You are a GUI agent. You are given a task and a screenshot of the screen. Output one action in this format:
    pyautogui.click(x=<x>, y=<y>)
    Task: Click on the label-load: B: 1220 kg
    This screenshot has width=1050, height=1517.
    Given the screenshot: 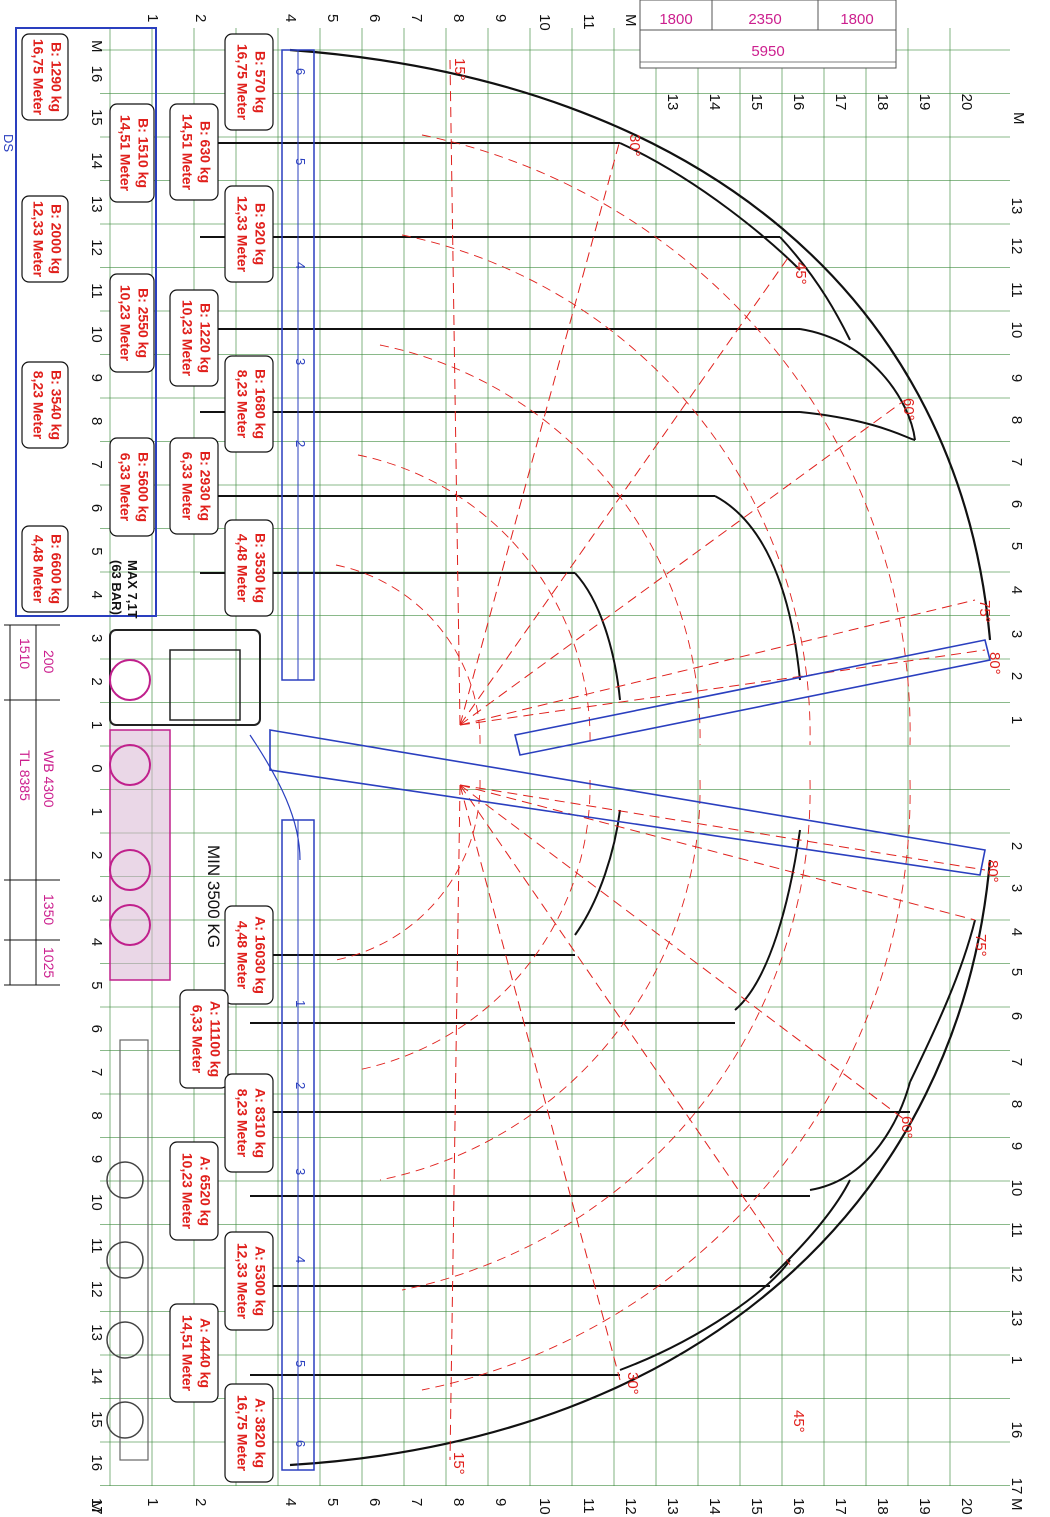 What is the action you would take?
    pyautogui.click(x=205, y=338)
    